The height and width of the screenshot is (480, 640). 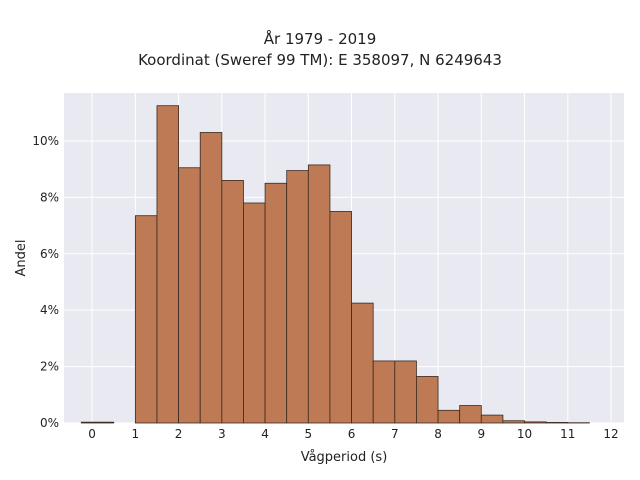 I want to click on x-tick-label: 7, so click(x=395, y=434).